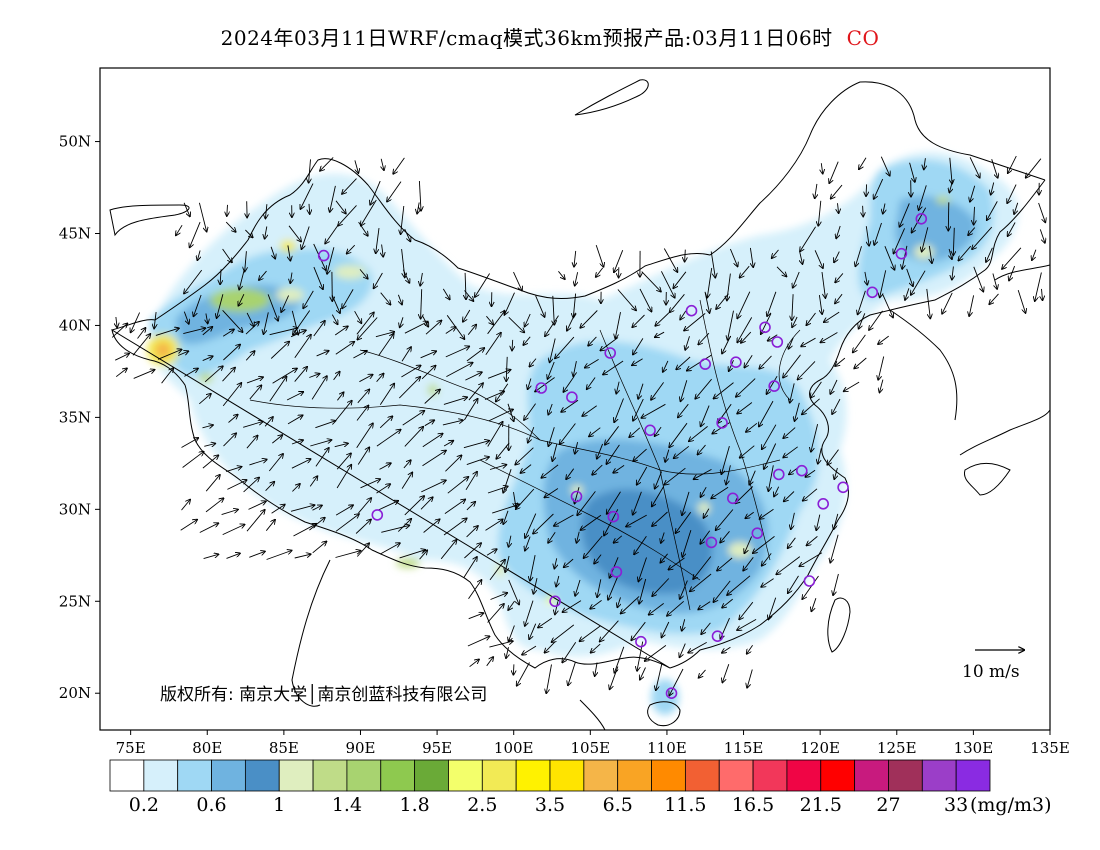 This screenshot has height=850, width=1100. What do you see at coordinates (744, 748) in the screenshot?
I see `x-tick-label: 115E` at bounding box center [744, 748].